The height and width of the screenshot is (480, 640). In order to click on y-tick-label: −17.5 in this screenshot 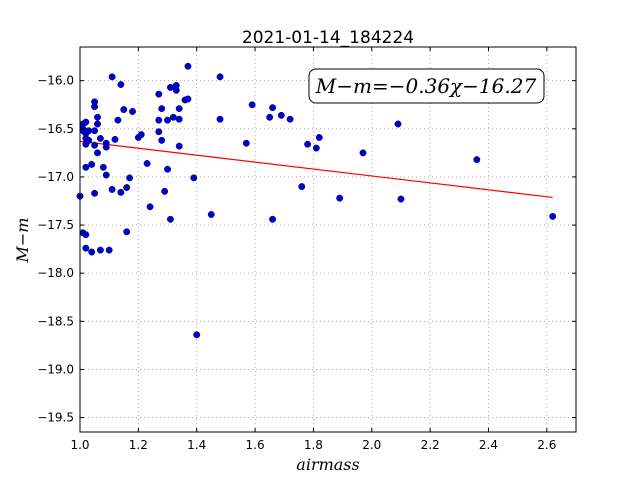, I will do `click(55, 225)`.